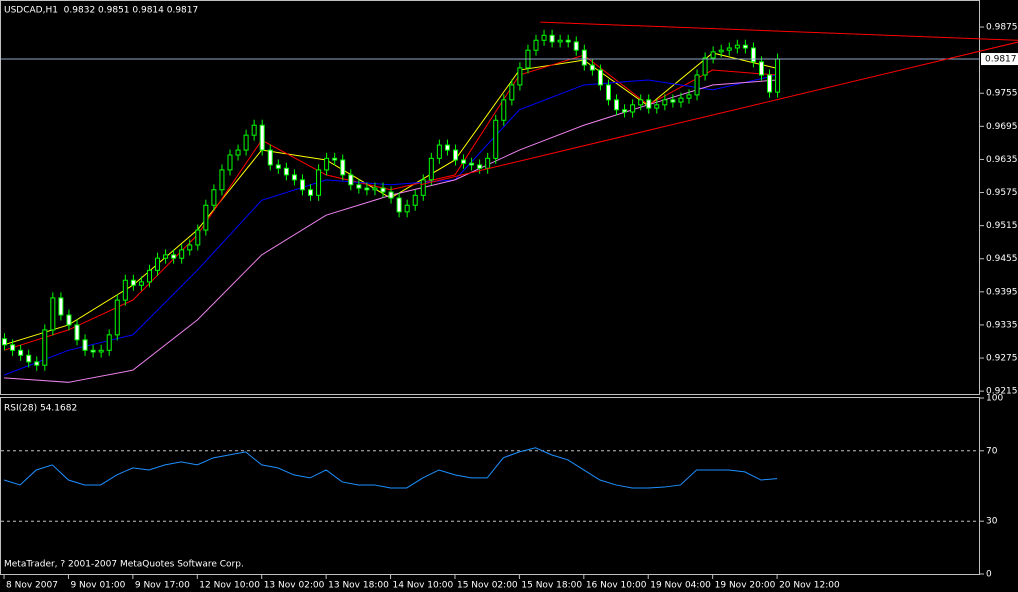 The image size is (1018, 592). I want to click on x-tick-label: 9 Nov 17:00, so click(162, 586).